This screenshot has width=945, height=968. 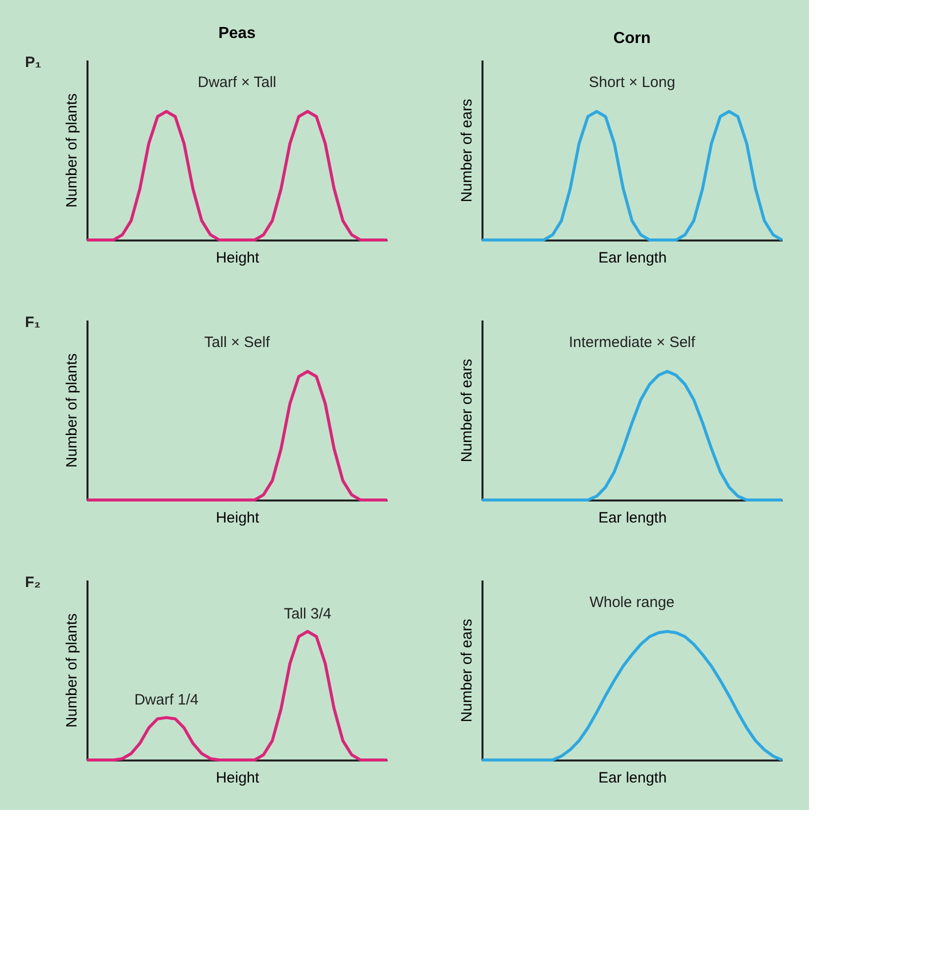 What do you see at coordinates (632, 38) in the screenshot?
I see `chart-title: Corn` at bounding box center [632, 38].